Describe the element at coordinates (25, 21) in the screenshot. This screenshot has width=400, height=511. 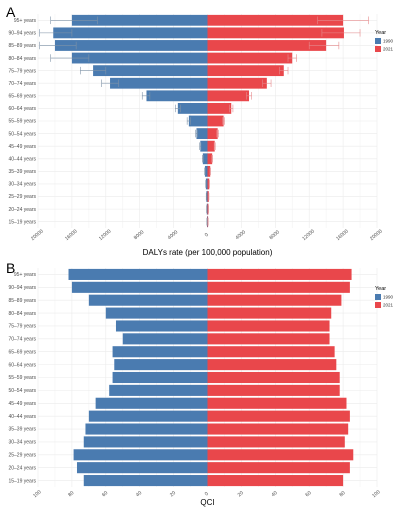
I see `panel-a-age-label: 95+ years` at that location.